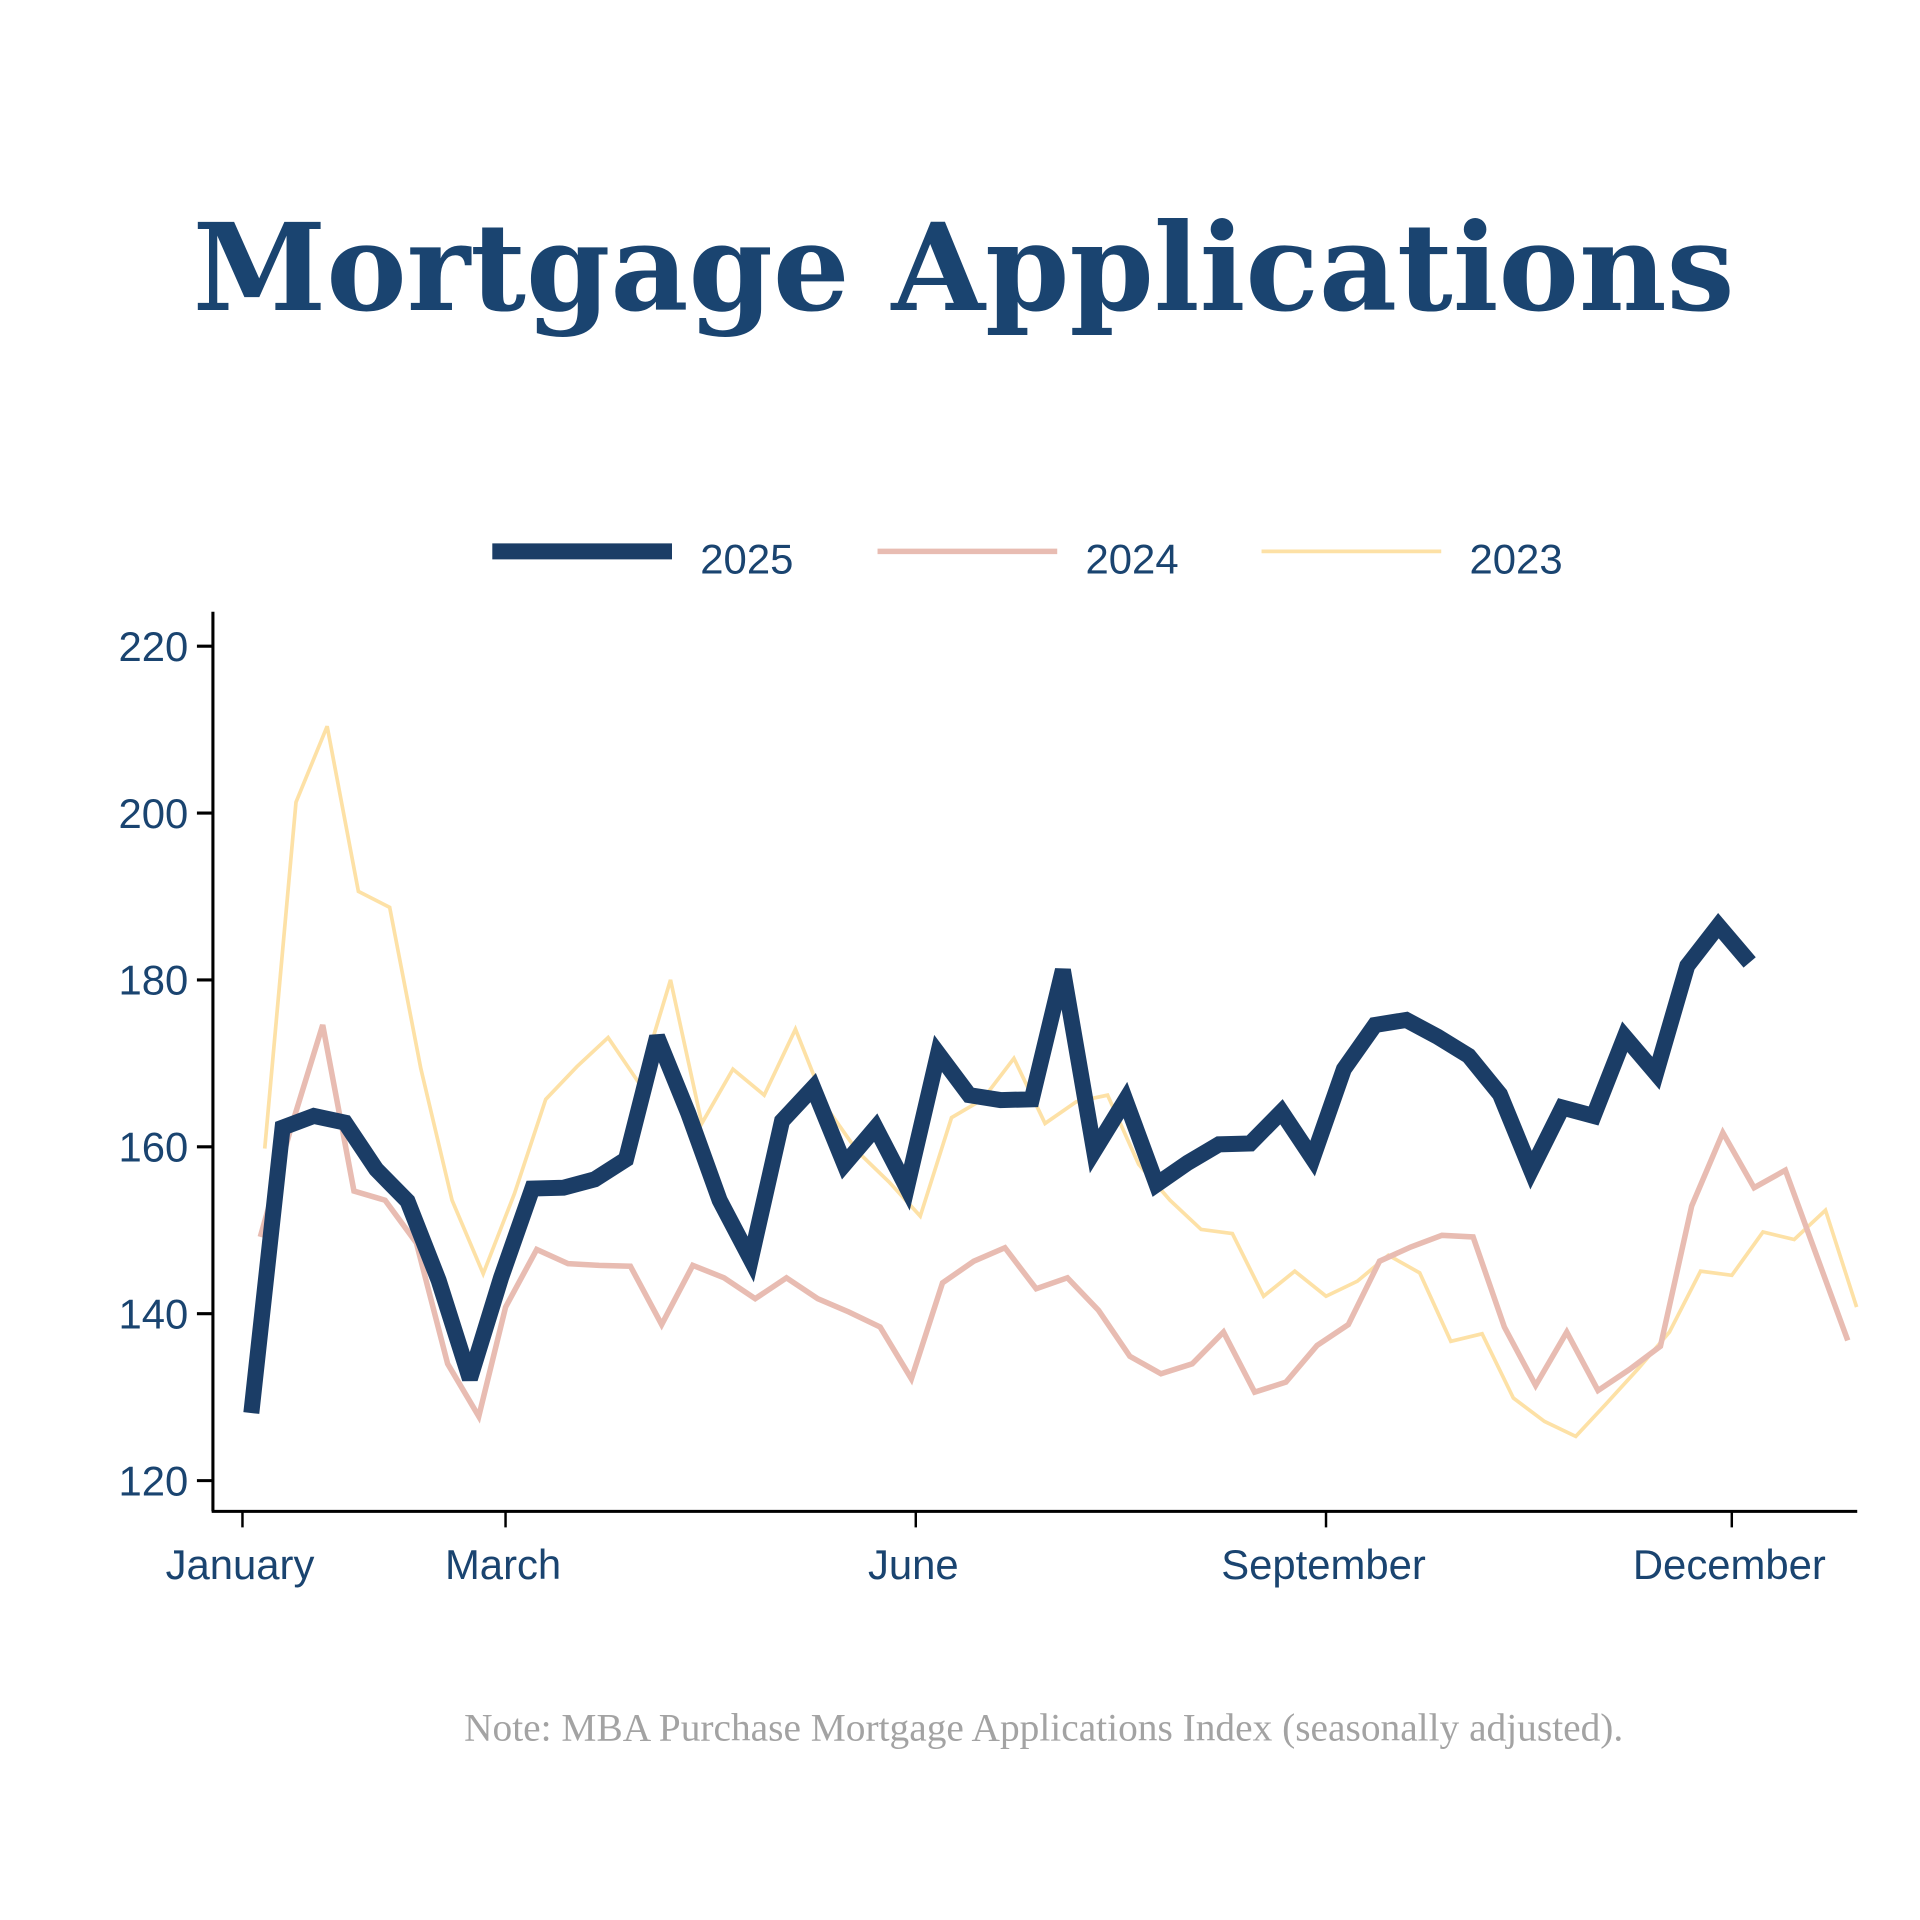 Image resolution: width=1920 pixels, height=1920 pixels. What do you see at coordinates (154, 1313) in the screenshot?
I see `y-tick-label: 140` at bounding box center [154, 1313].